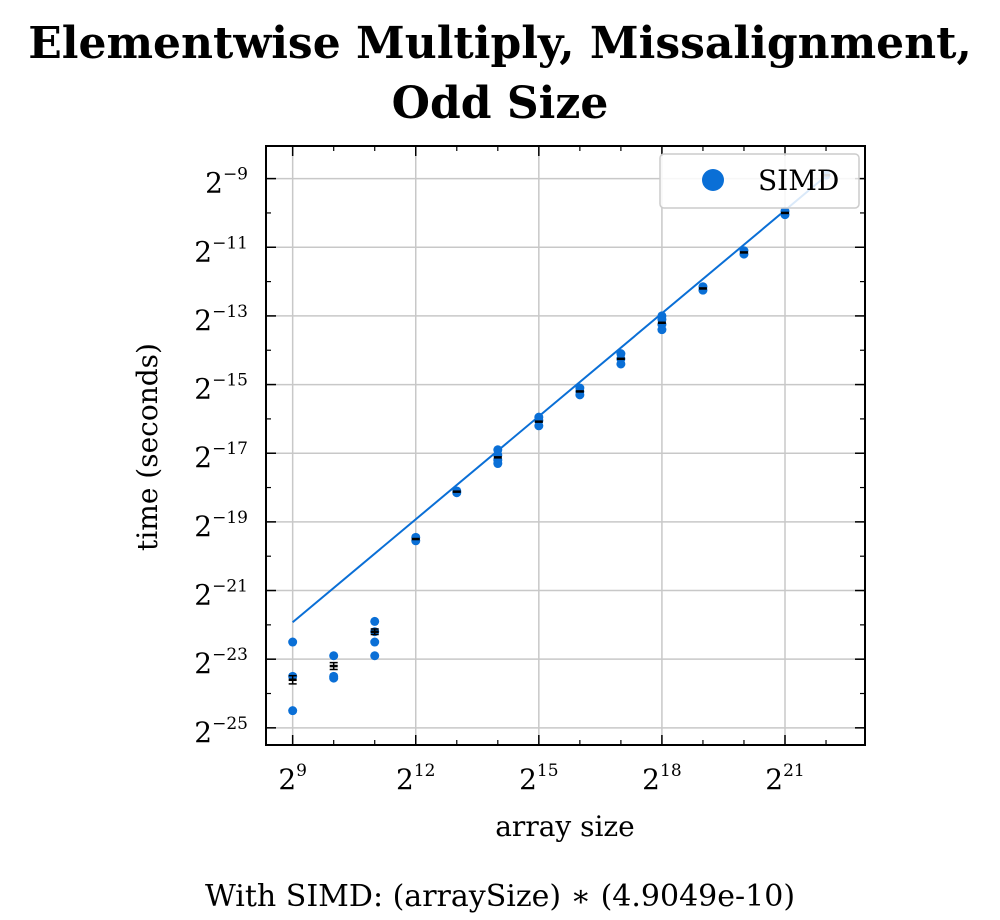  I want to click on y-tick-label: 2−9, so click(226, 182).